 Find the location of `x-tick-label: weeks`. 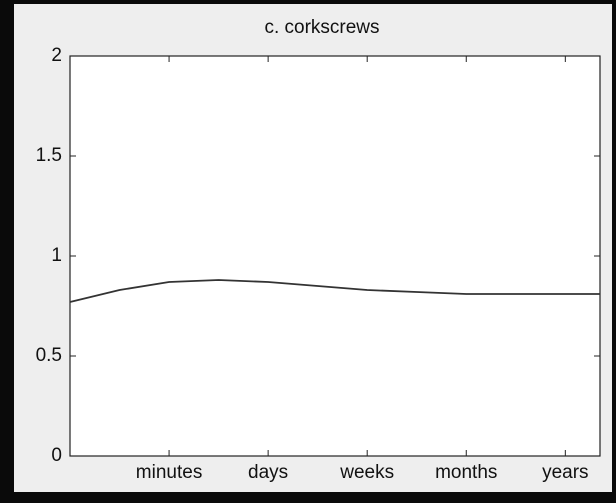

x-tick-label: weeks is located at coordinates (366, 472).